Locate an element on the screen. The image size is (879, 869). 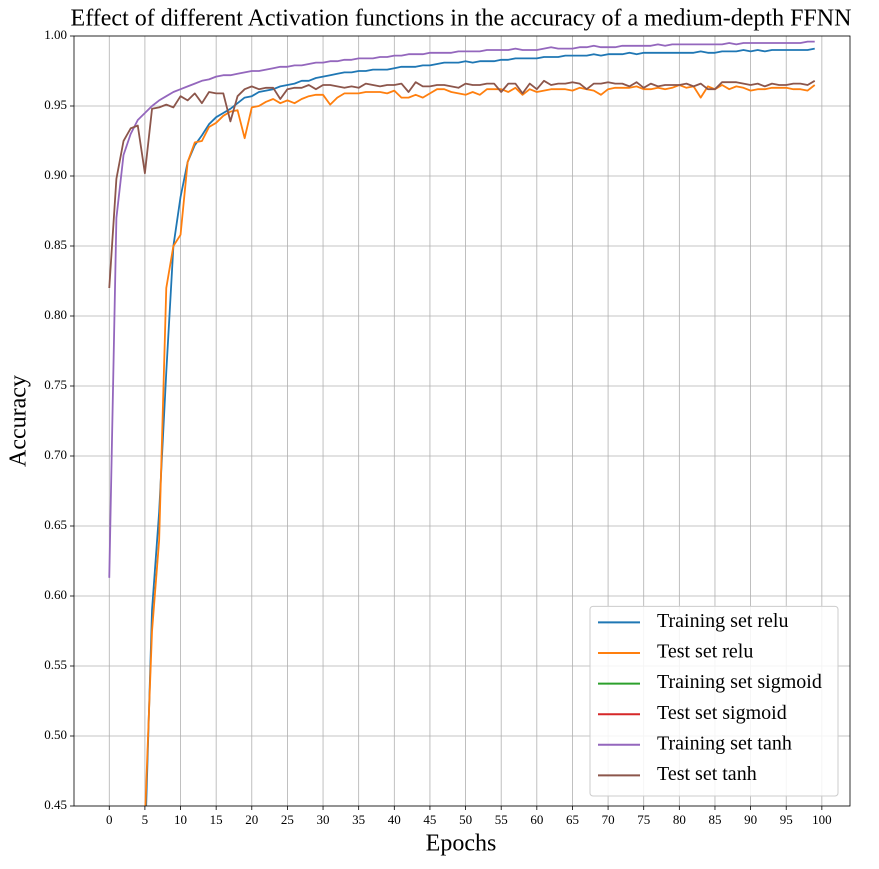
x-tick-label: 70 is located at coordinates (608, 819).